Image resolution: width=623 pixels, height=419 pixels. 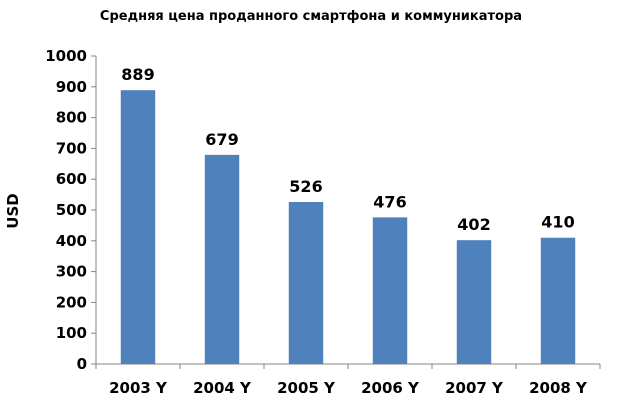 I want to click on y-tick-label: 600, so click(x=71, y=179).